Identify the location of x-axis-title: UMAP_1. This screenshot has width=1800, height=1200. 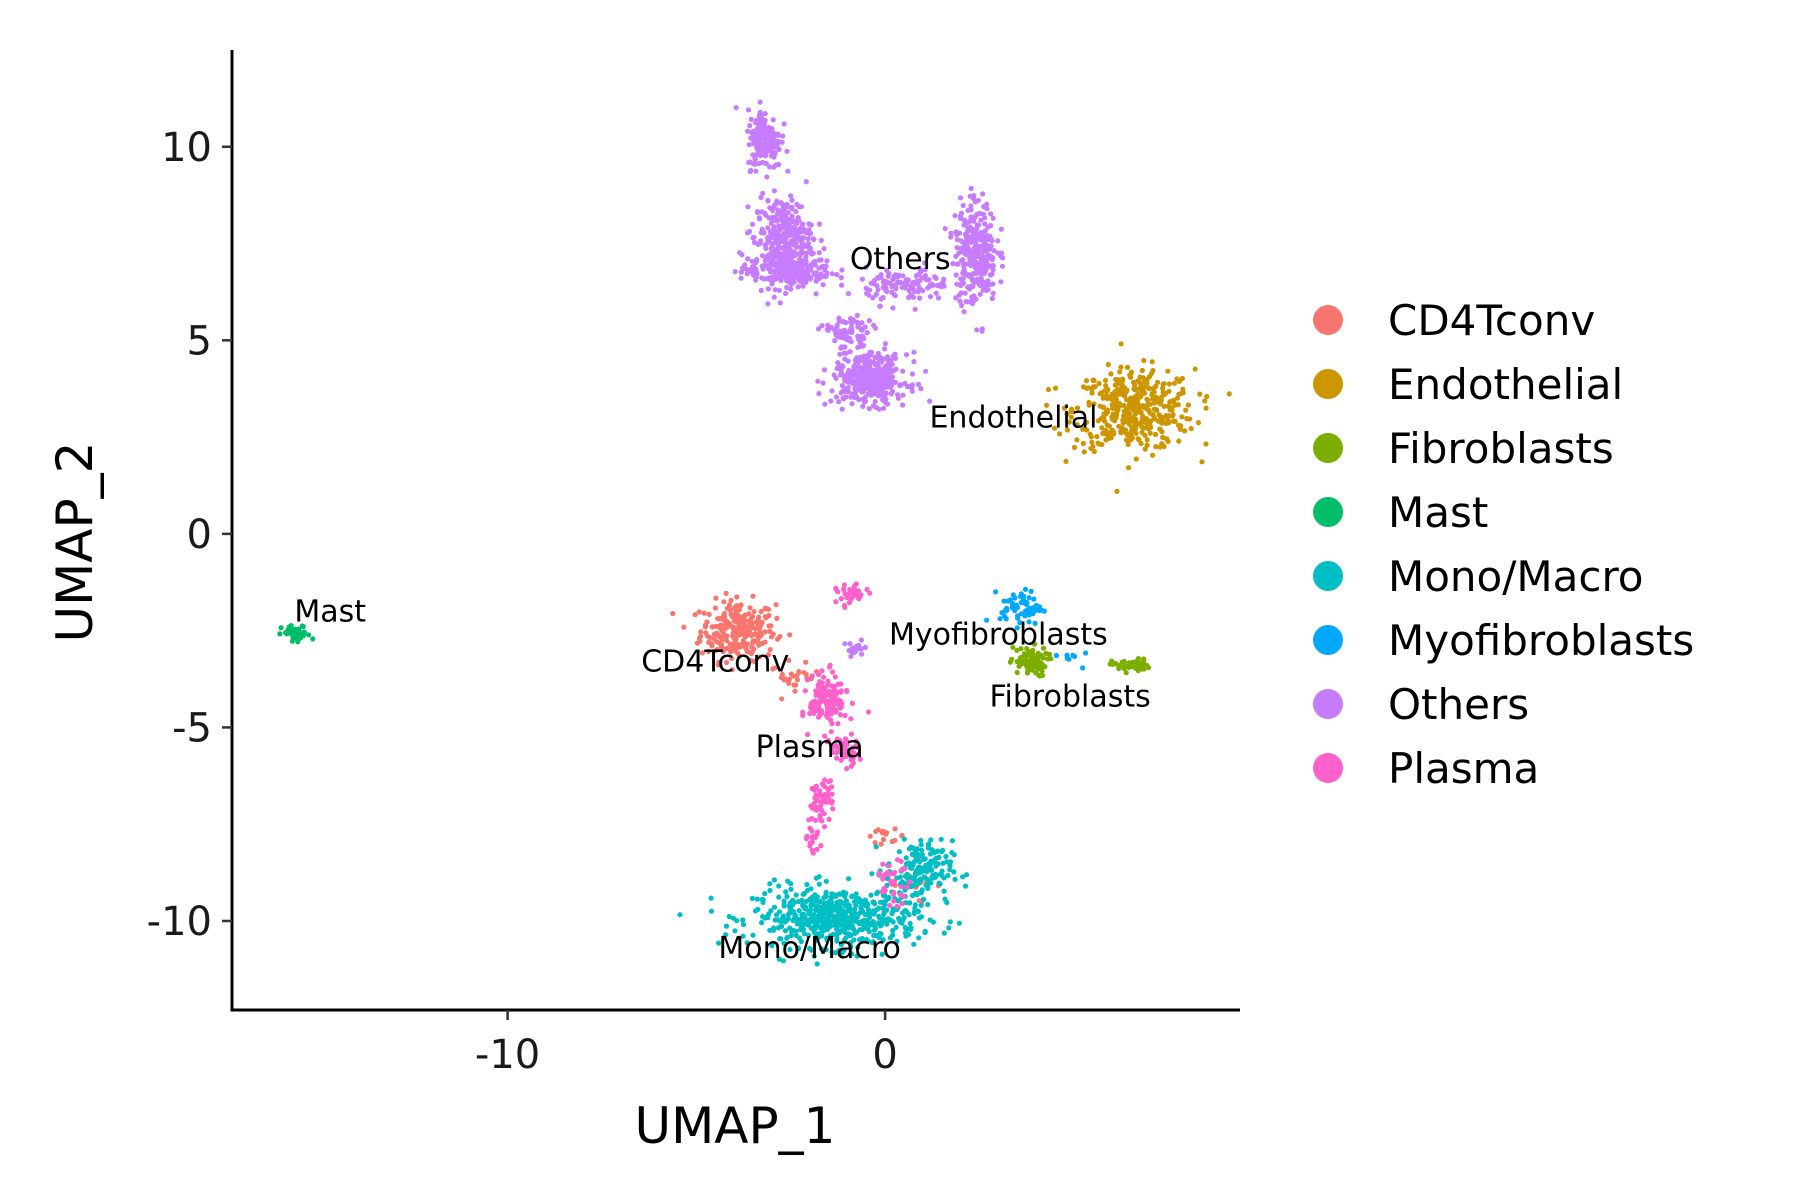
(735, 1126).